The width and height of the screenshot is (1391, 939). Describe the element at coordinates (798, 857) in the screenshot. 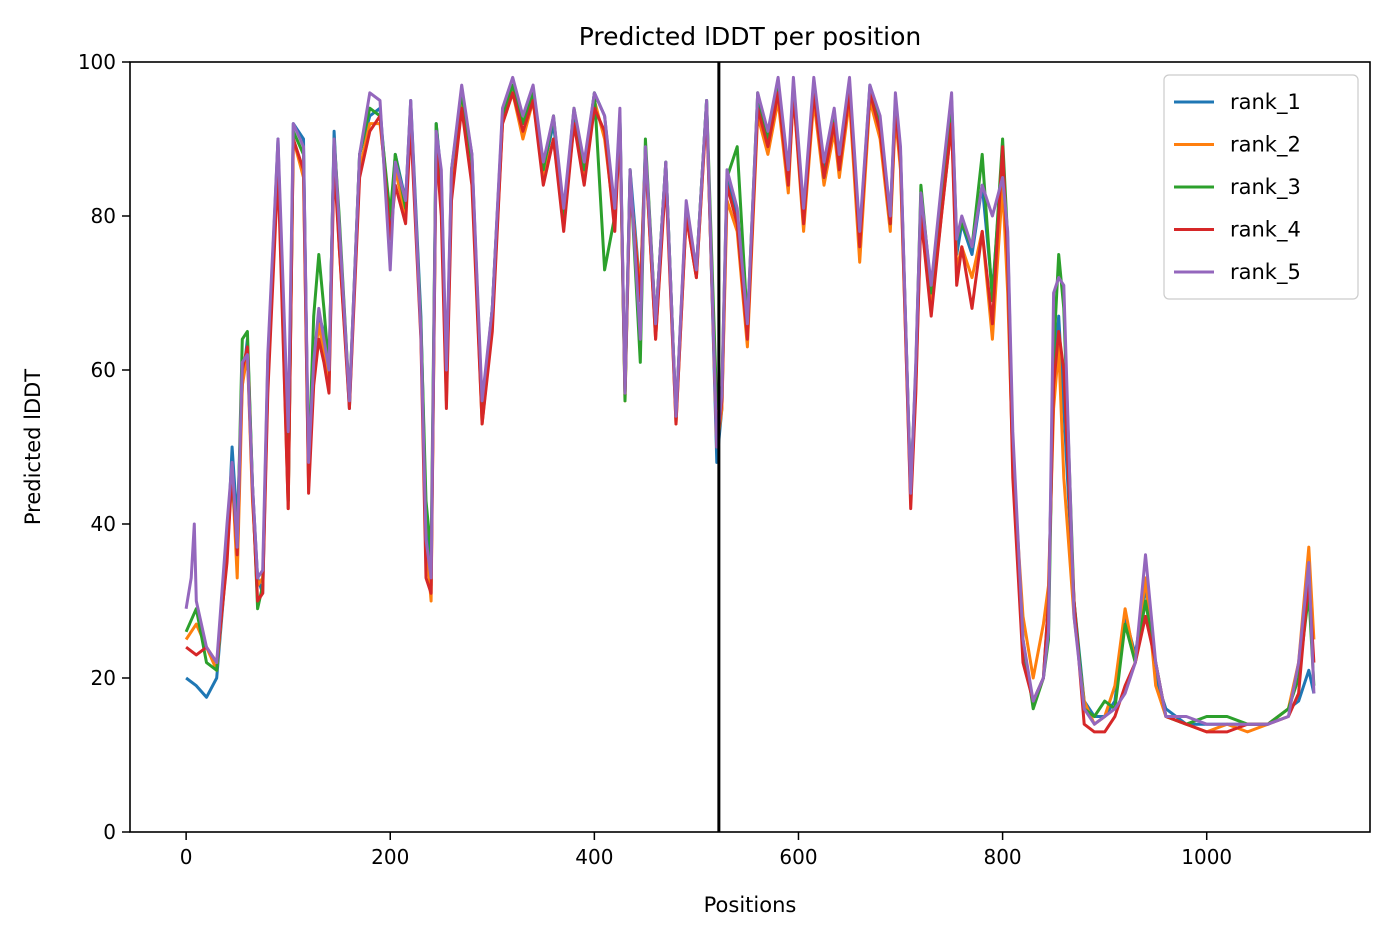

I see `x-tick-label: 600` at that location.